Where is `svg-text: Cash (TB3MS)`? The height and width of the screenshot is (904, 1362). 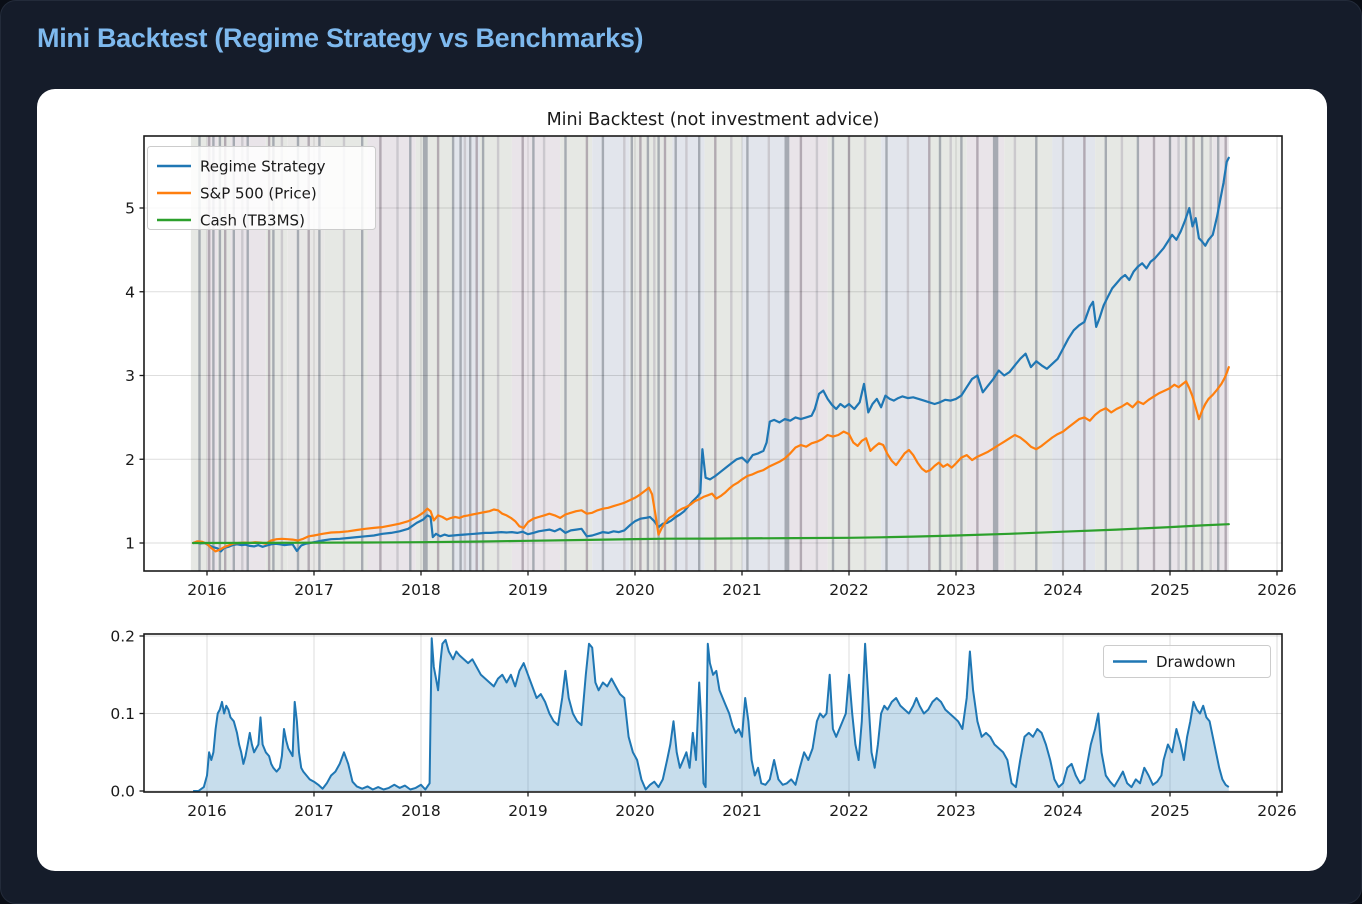 svg-text: Cash (TB3MS) is located at coordinates (252, 221).